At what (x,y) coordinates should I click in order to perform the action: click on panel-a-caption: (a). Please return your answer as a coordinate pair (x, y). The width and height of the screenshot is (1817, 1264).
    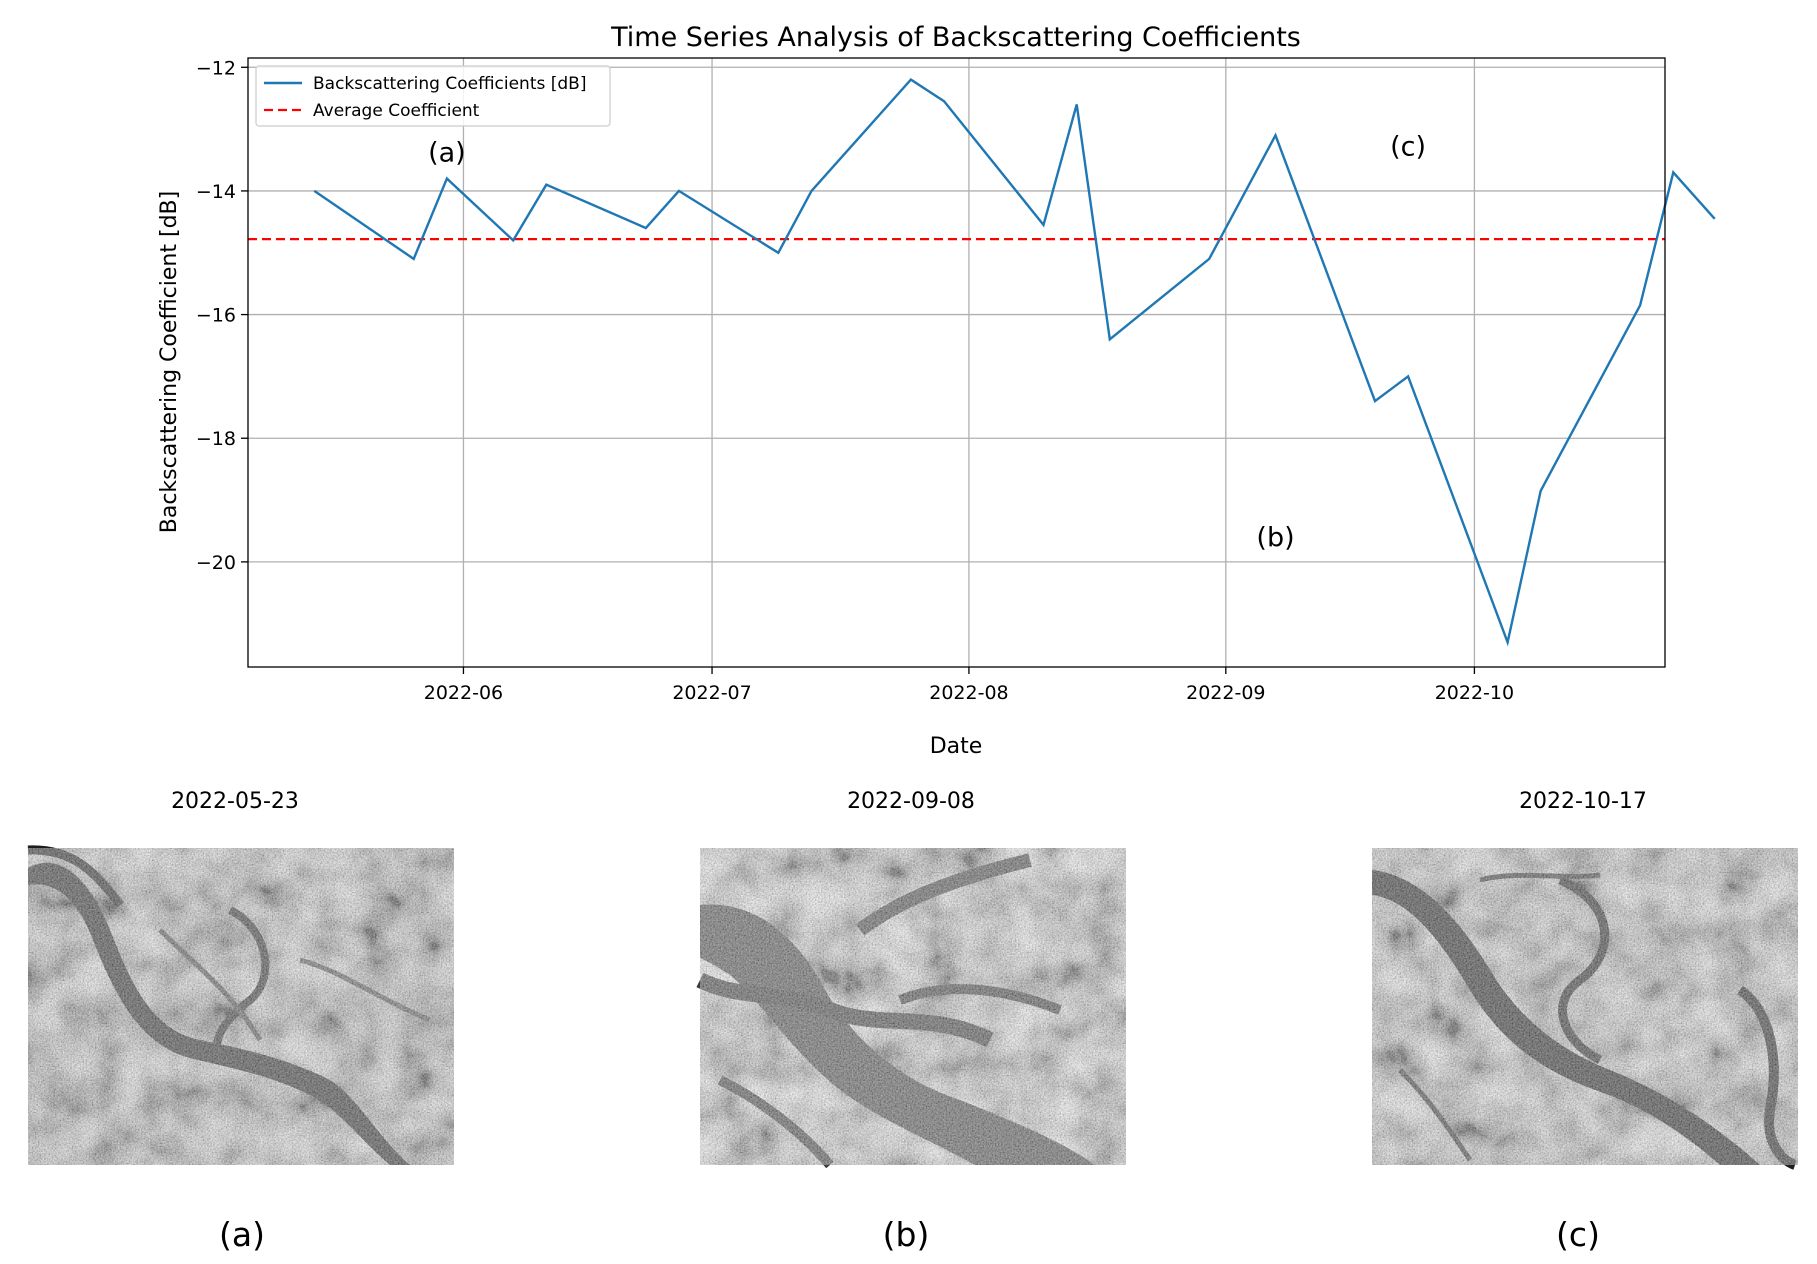
    Looking at the image, I should click on (242, 1234).